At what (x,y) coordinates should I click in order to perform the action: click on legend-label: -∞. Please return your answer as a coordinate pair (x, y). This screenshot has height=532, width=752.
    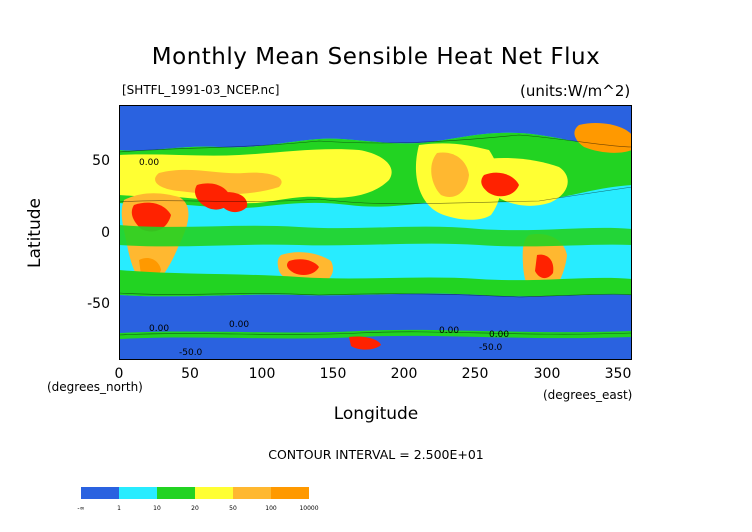
    Looking at the image, I should click on (81, 508).